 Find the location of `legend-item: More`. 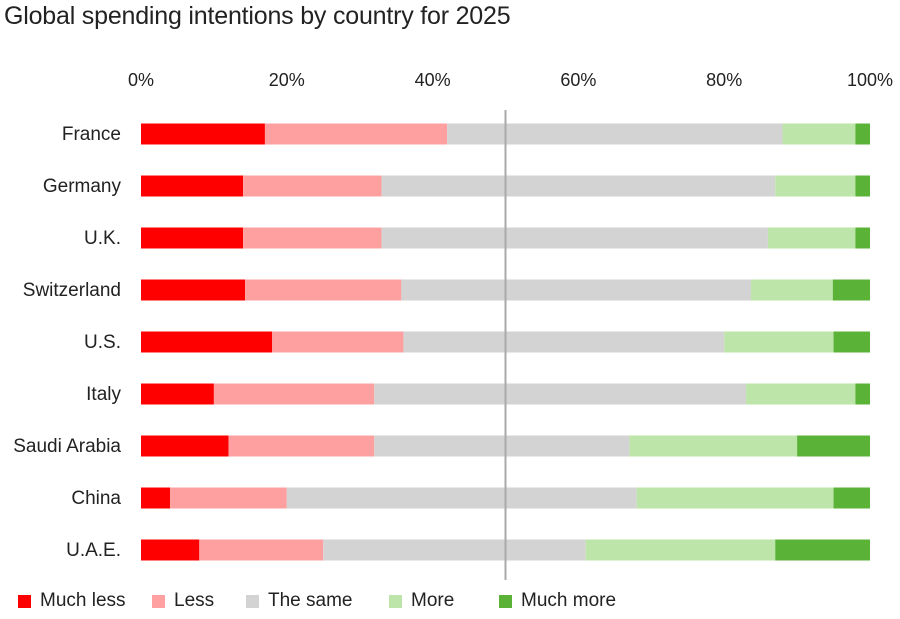

legend-item: More is located at coordinates (421, 601).